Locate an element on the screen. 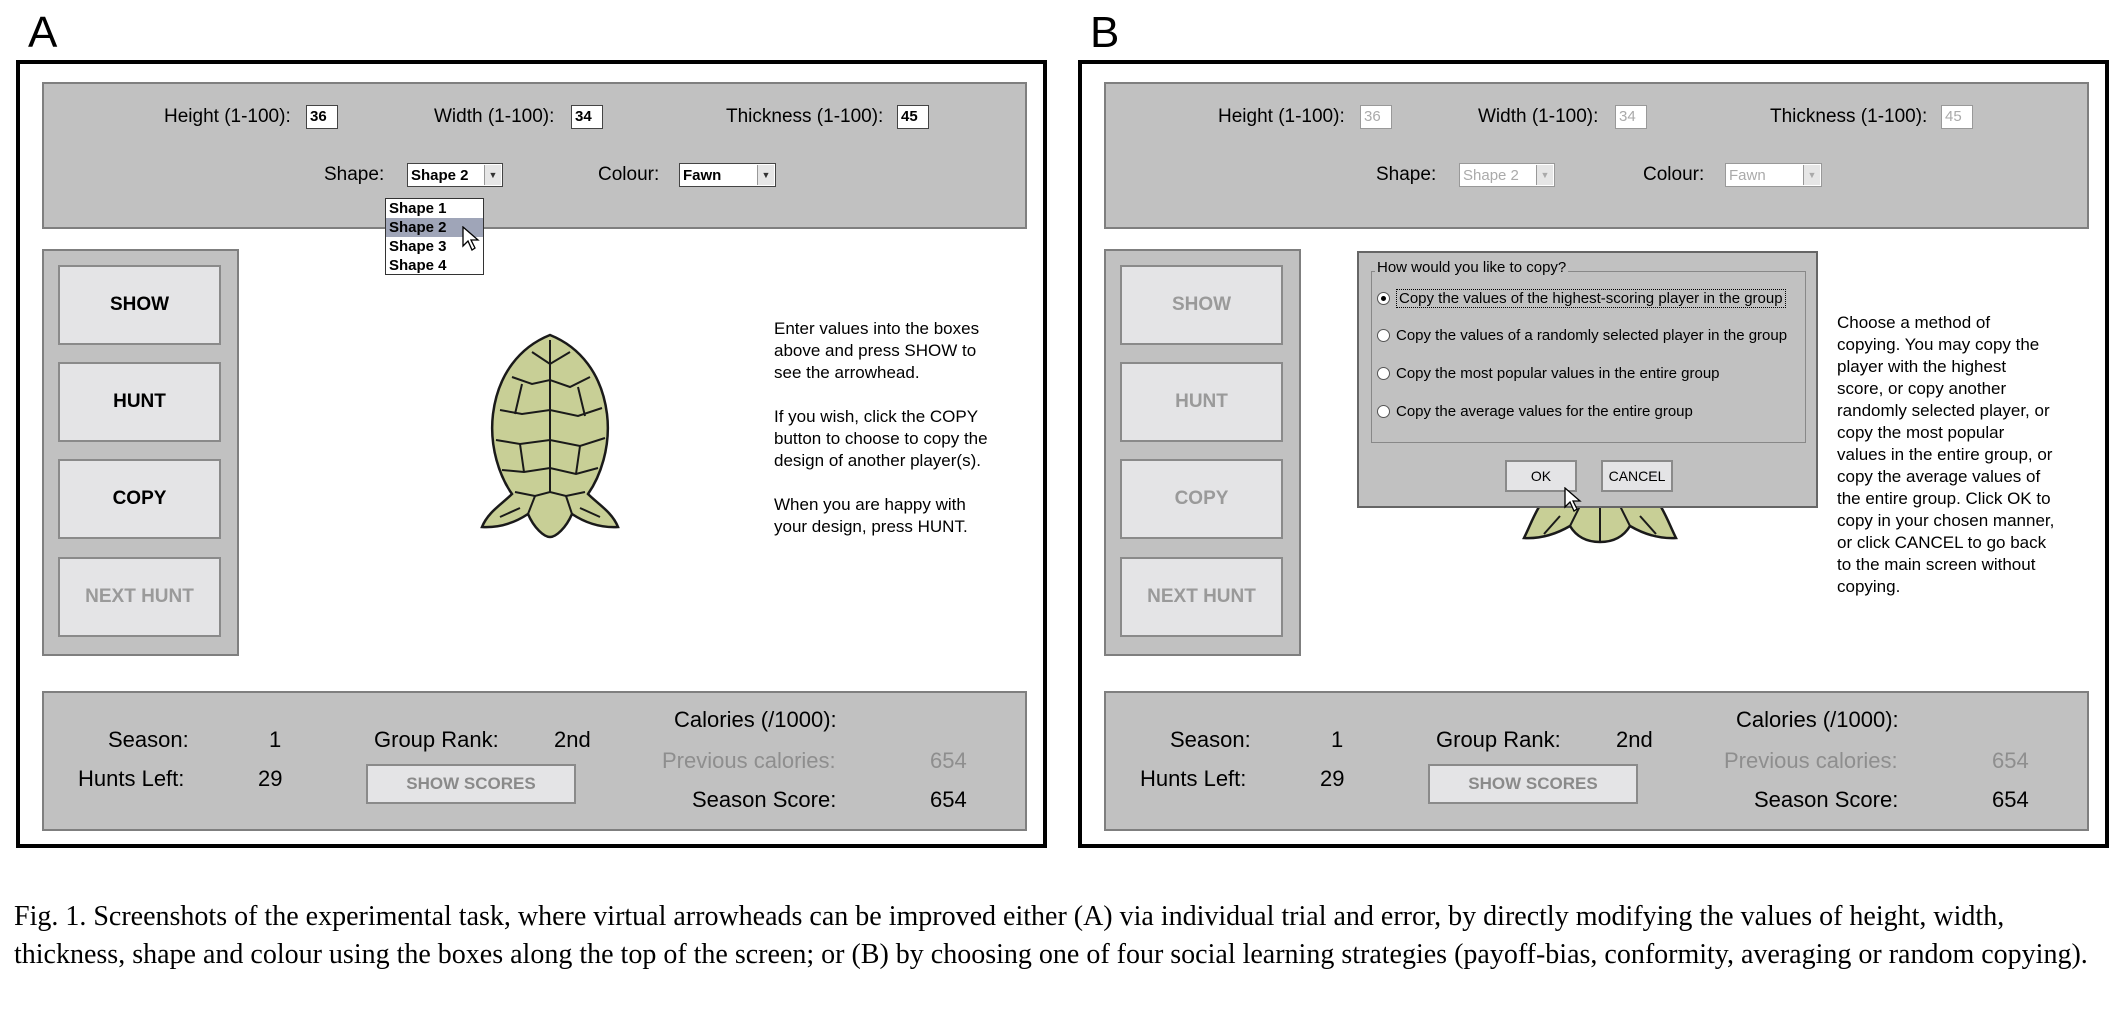 Image resolution: width=2127 pixels, height=1033 pixels. cancel-button: CANCEL is located at coordinates (1637, 476).